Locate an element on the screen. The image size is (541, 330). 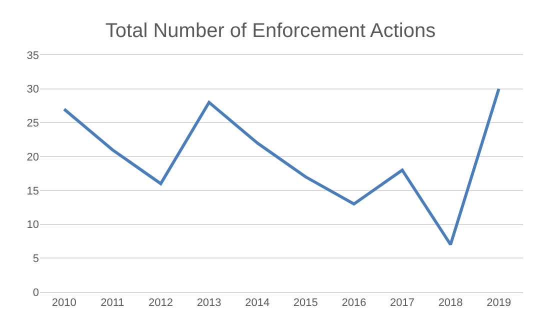
x-tick-label: 2016 is located at coordinates (354, 303).